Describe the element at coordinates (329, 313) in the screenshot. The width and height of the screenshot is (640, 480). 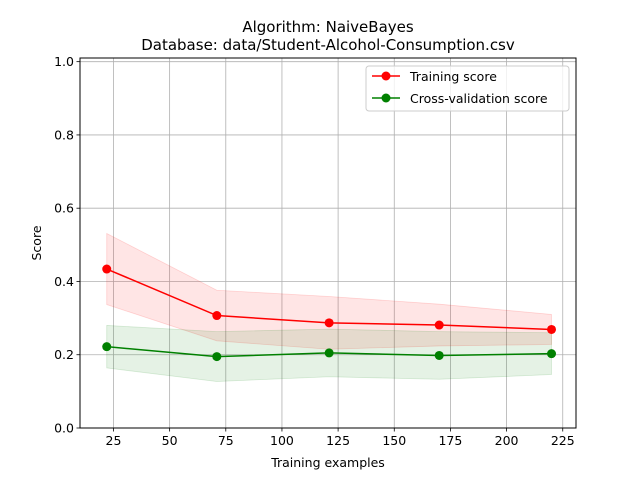
I see `score-markers` at that location.